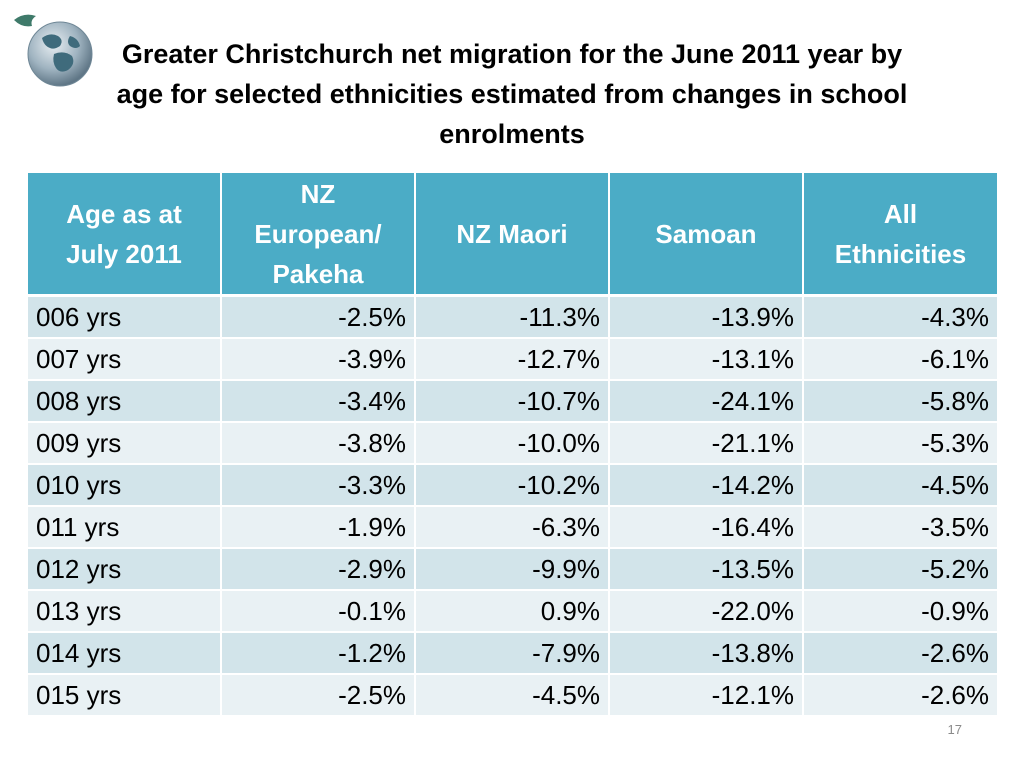 Image resolution: width=1024 pixels, height=768 pixels. I want to click on page-number: 17, so click(954, 729).